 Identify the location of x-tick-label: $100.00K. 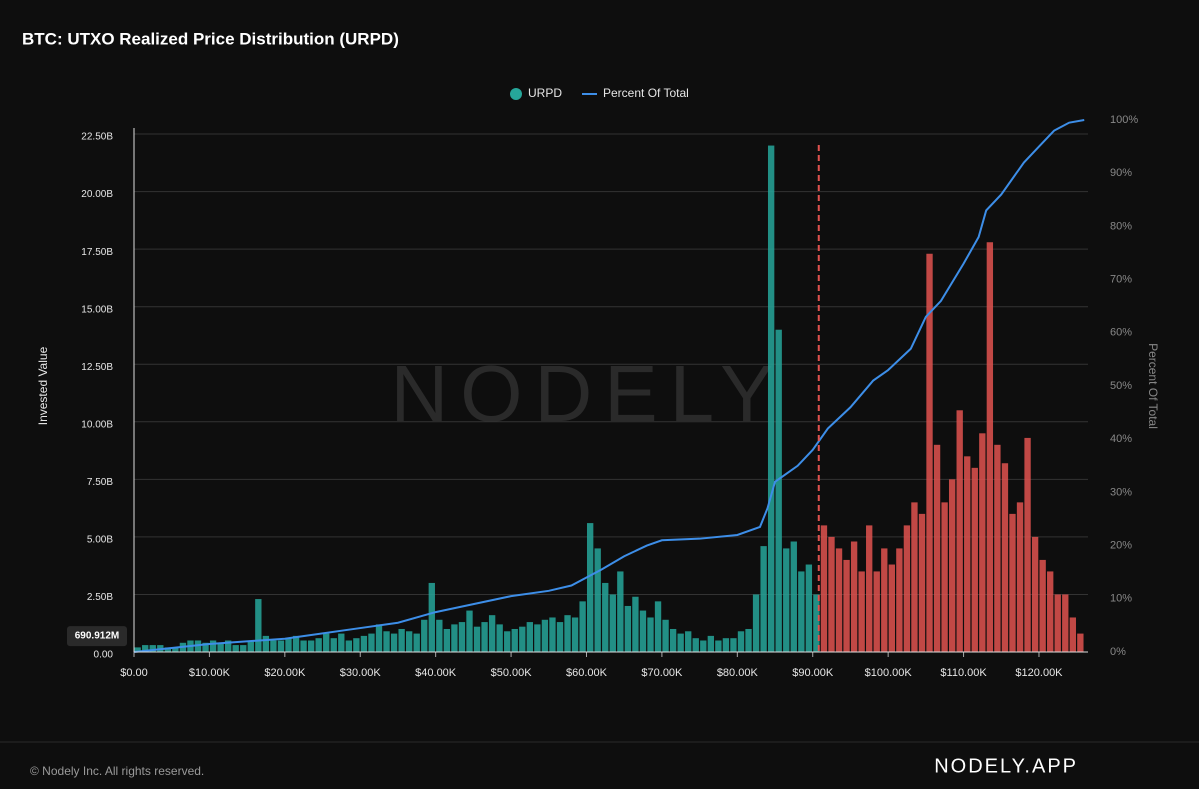
(889, 673).